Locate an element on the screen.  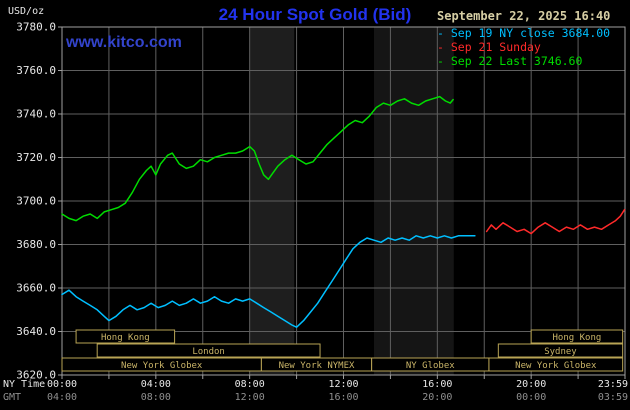
chart-datetime: September 22, 2025 16:40 is located at coordinates (524, 16).